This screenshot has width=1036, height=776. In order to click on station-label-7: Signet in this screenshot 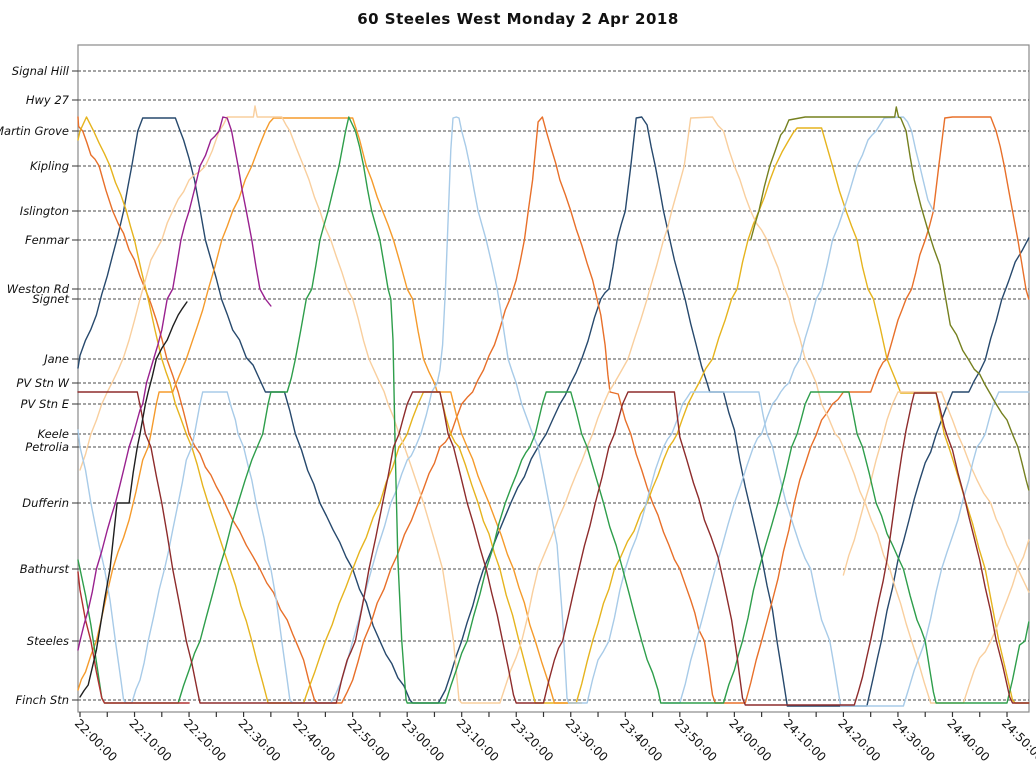, I will do `click(50, 299)`.